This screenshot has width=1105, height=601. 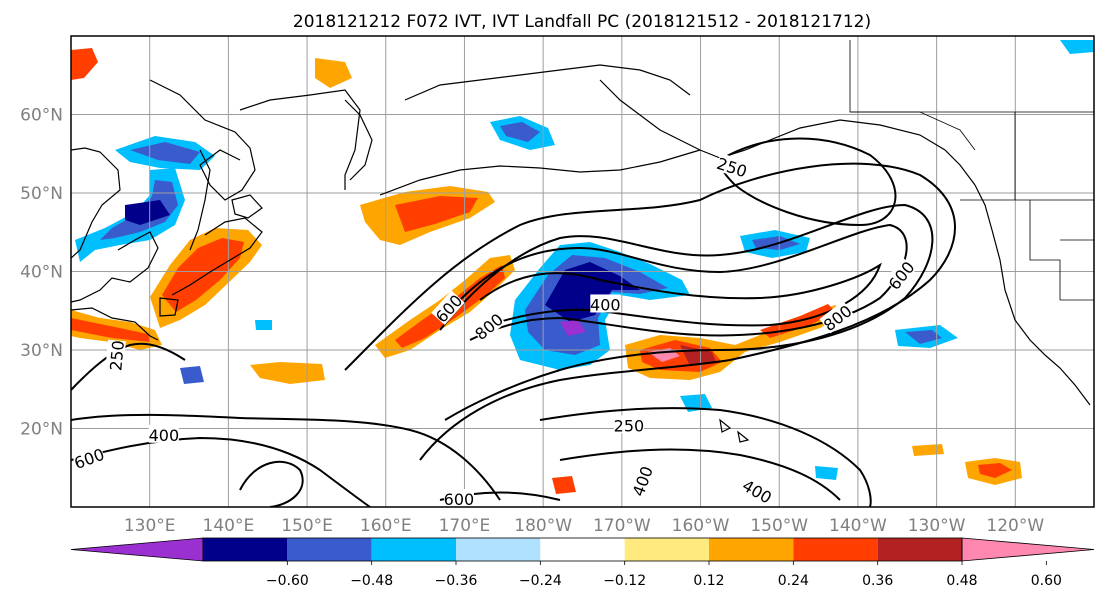 What do you see at coordinates (456, 581) in the screenshot?
I see `colorbar-tick-label: −0.36` at bounding box center [456, 581].